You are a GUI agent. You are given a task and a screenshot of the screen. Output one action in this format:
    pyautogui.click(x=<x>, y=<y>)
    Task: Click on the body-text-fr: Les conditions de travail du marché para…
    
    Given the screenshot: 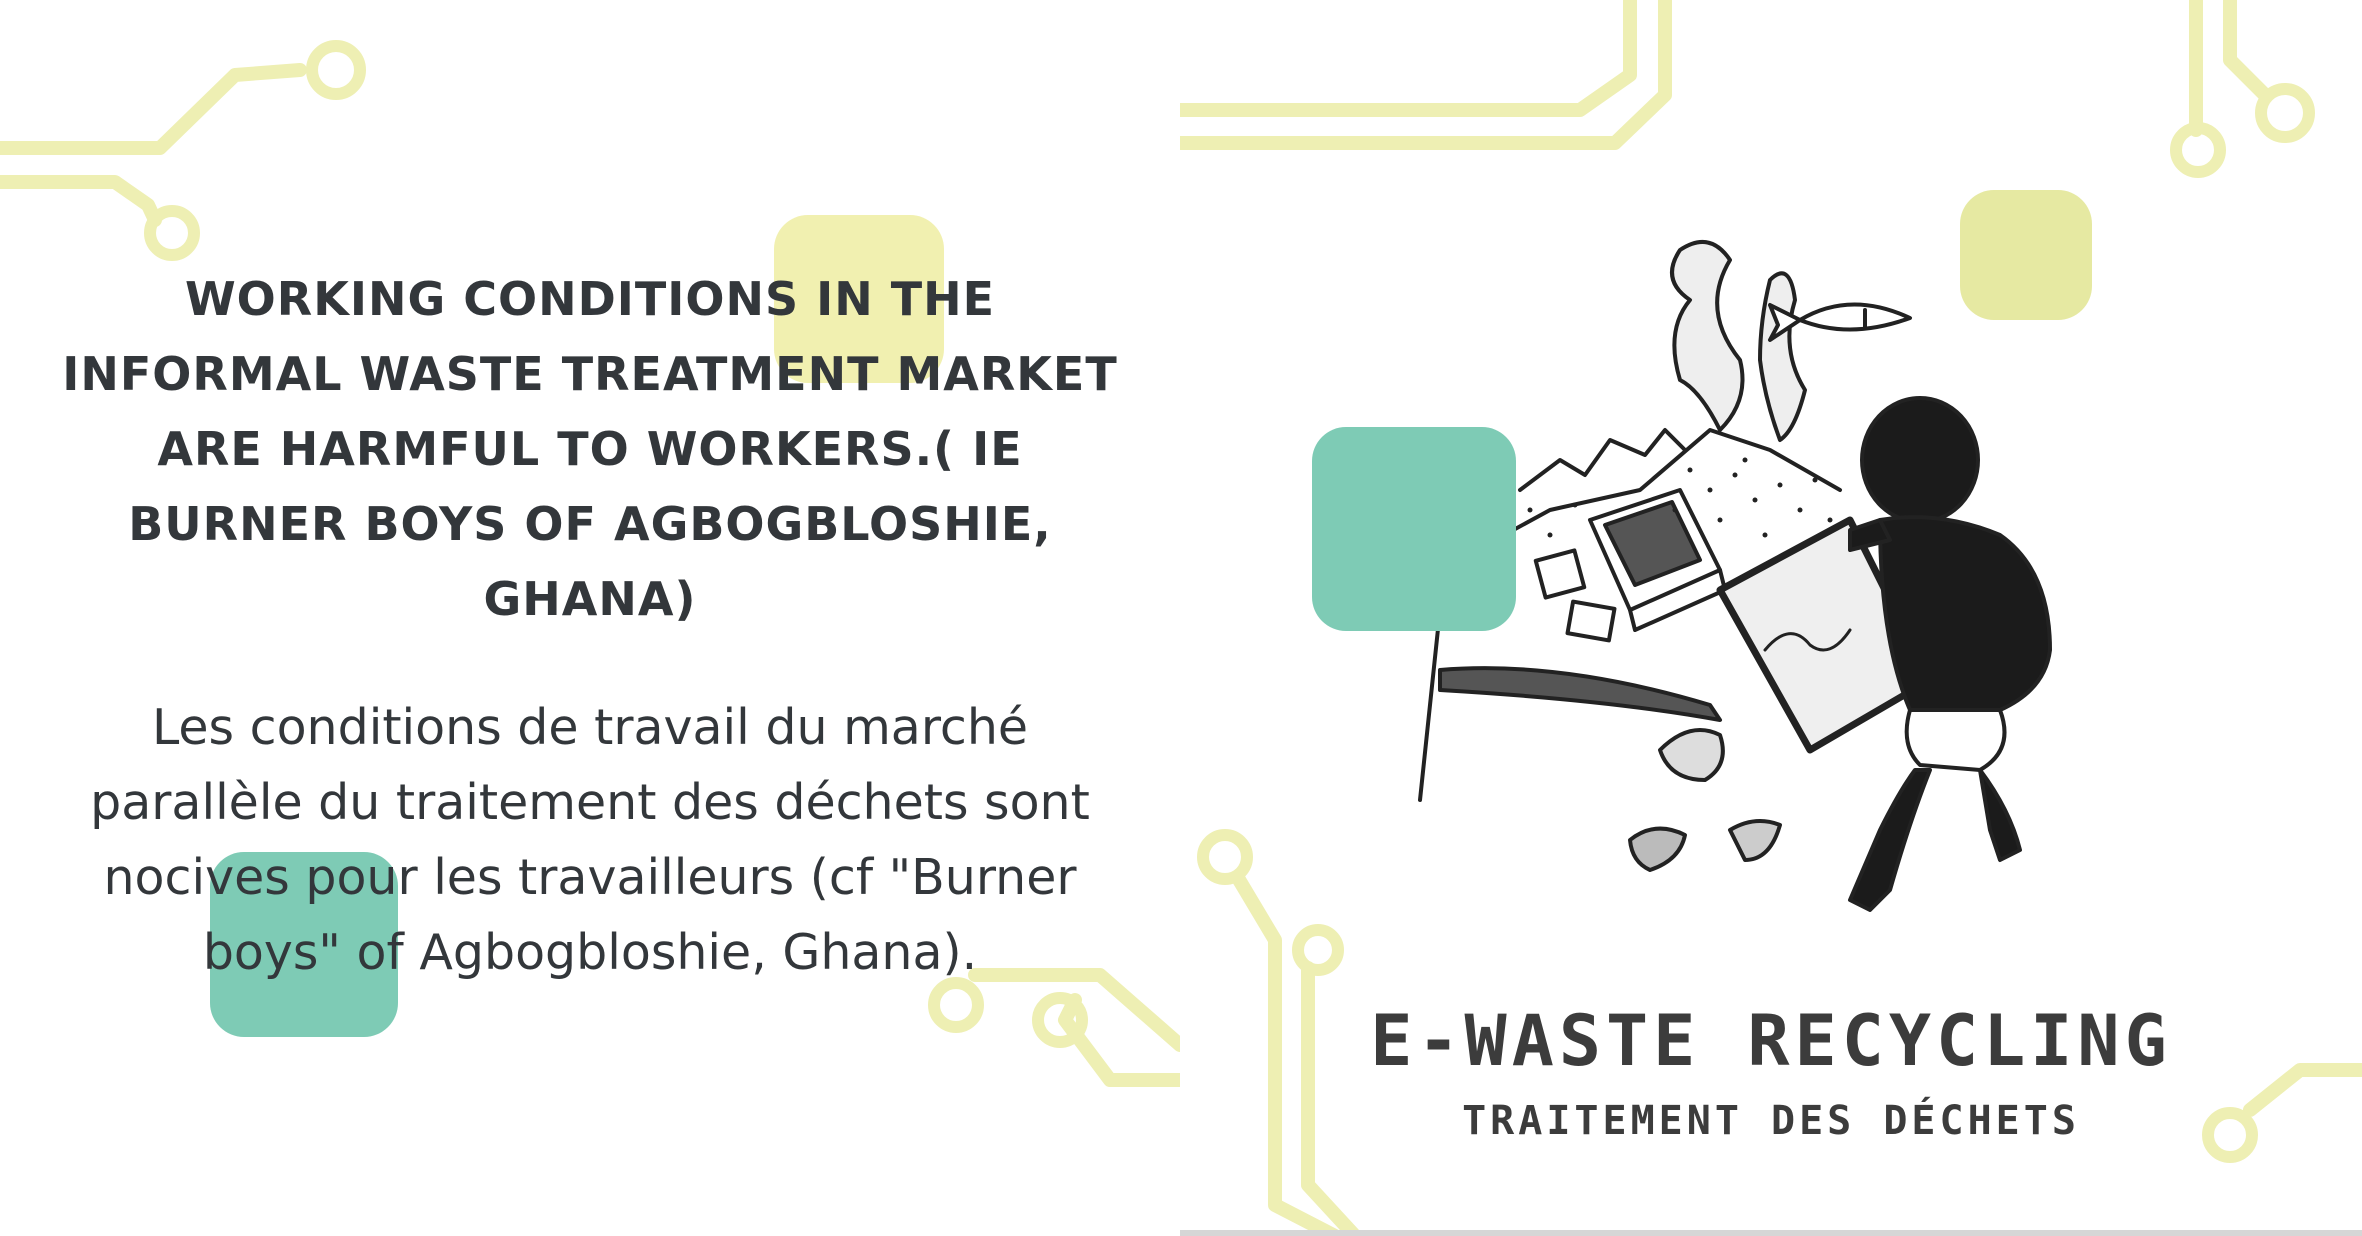 What is the action you would take?
    pyautogui.click(x=590, y=840)
    